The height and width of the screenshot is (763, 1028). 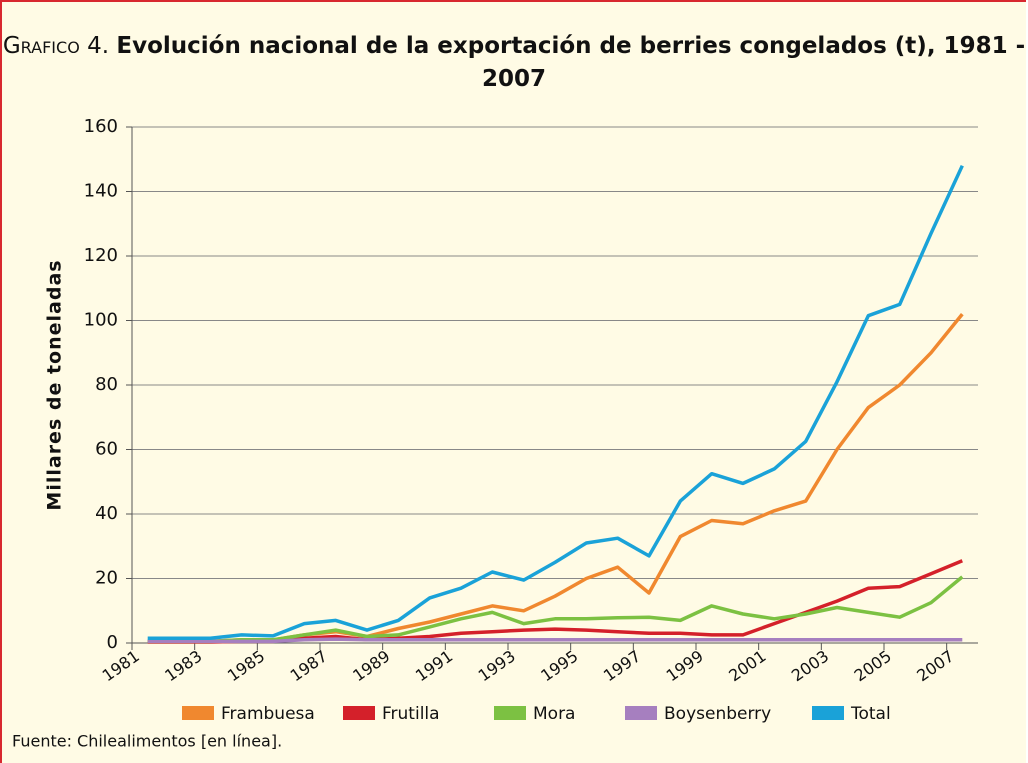 What do you see at coordinates (55, 384) in the screenshot?
I see `y-axis-label: Millares de toneladas` at bounding box center [55, 384].